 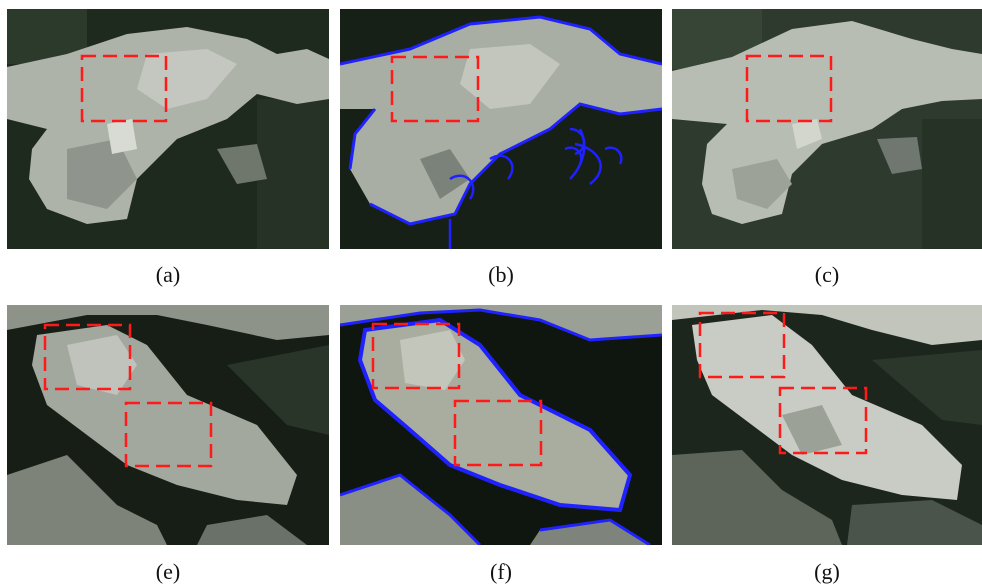 What do you see at coordinates (827, 571) in the screenshot?
I see `caption-g: (g)` at bounding box center [827, 571].